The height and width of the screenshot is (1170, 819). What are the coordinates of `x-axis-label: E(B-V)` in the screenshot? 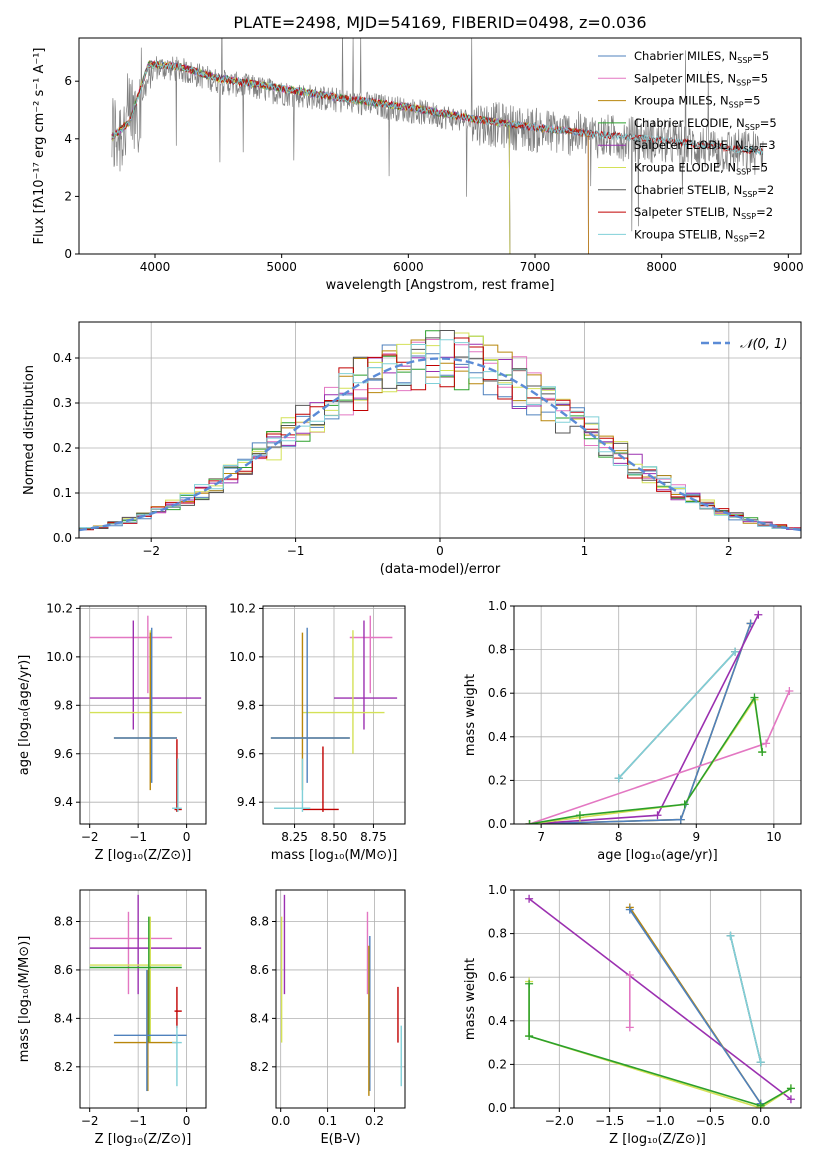 It's located at (340, 1139).